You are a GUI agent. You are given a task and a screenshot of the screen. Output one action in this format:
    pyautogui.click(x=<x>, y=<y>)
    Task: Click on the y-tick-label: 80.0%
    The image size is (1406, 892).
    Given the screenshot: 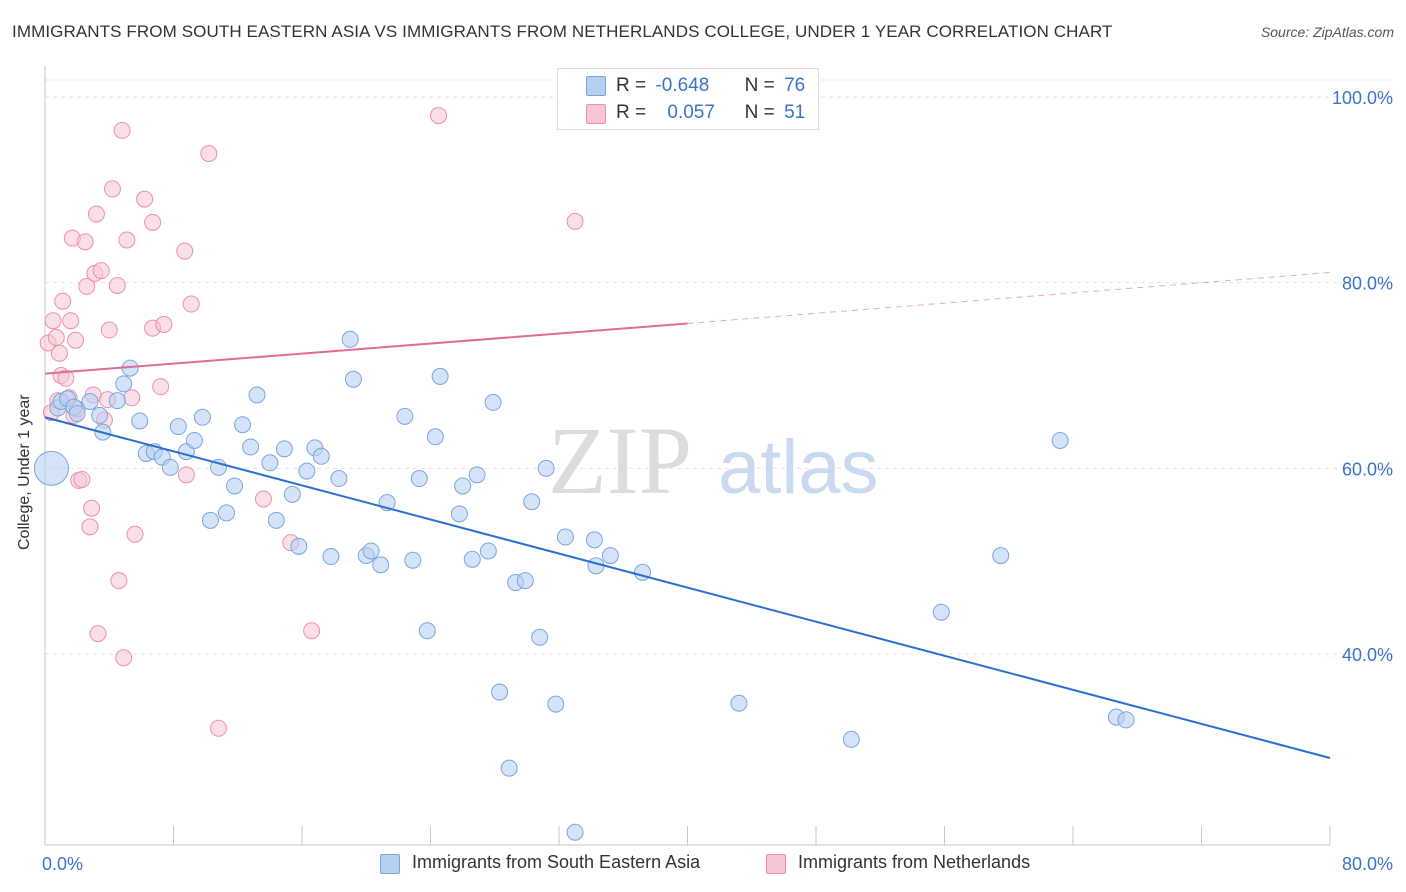 What is the action you would take?
    pyautogui.click(x=1367, y=284)
    